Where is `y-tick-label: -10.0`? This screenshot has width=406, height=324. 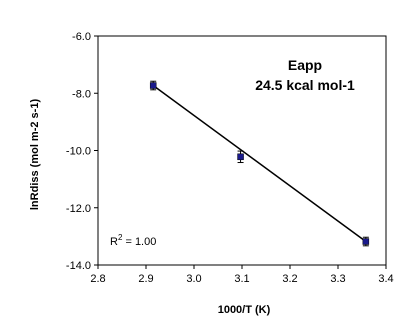 y-tick-label: -10.0 is located at coordinates (78, 152).